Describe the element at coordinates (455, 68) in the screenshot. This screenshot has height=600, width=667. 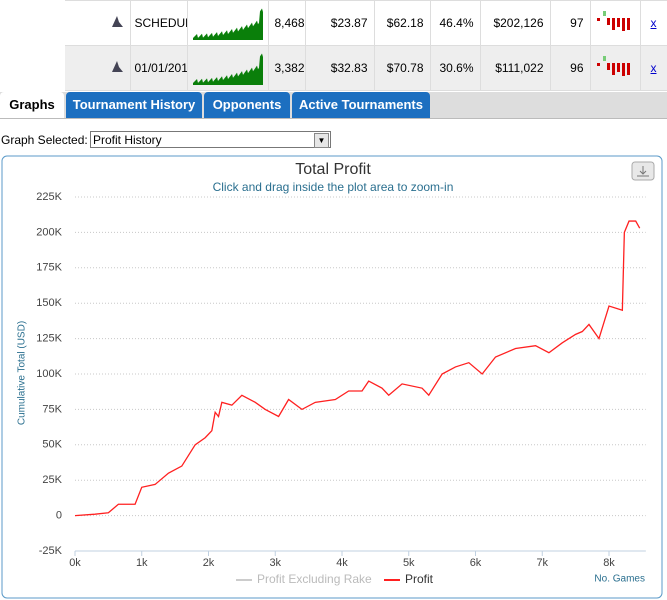
I see `stat-cell: 30.6%` at that location.